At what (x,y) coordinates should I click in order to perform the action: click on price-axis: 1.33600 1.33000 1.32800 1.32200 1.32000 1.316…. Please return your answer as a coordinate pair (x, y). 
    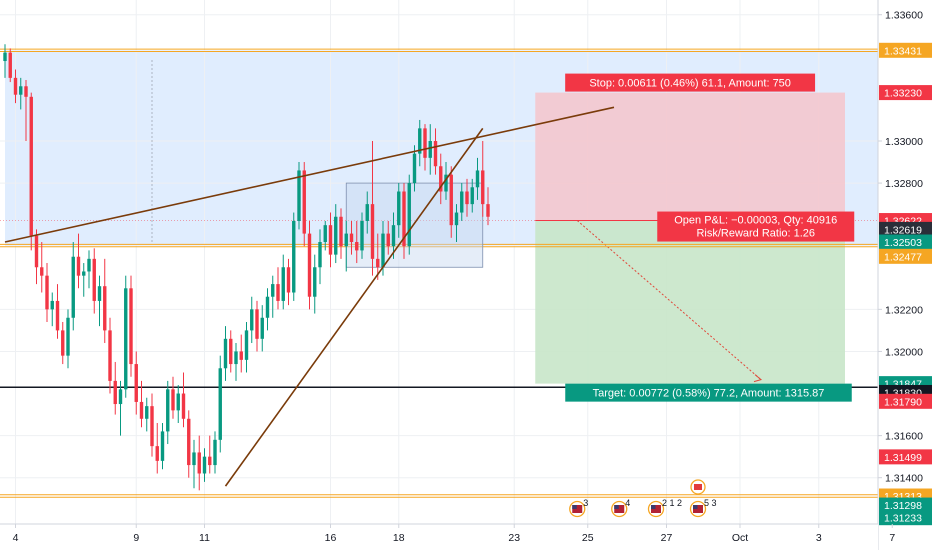
    Looking at the image, I should click on (904, 275).